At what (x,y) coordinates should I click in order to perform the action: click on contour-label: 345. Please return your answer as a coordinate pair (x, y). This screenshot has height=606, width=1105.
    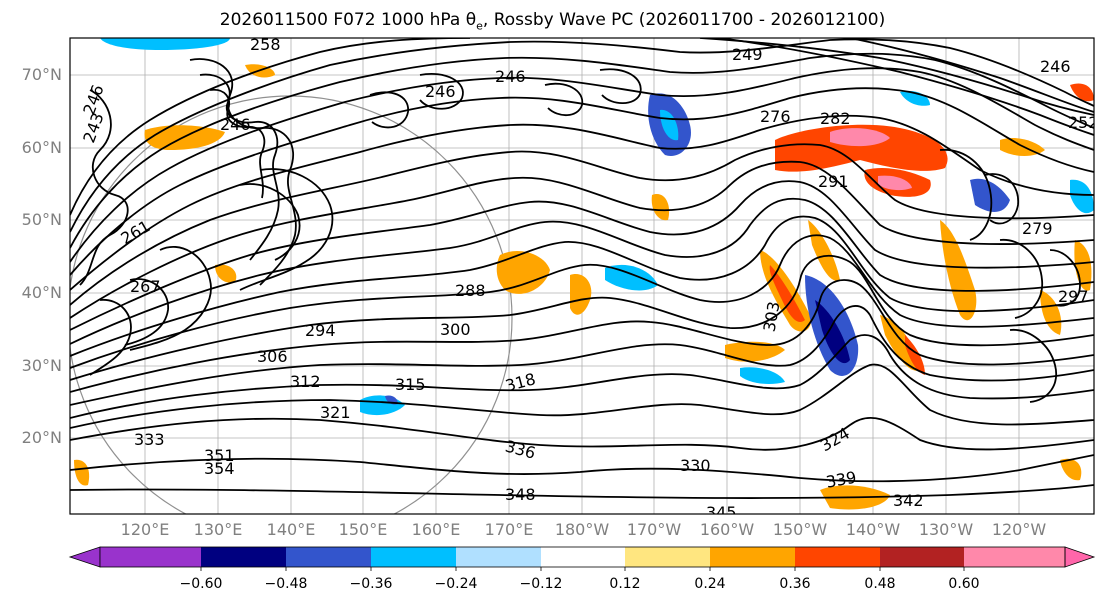
    Looking at the image, I should click on (721, 512).